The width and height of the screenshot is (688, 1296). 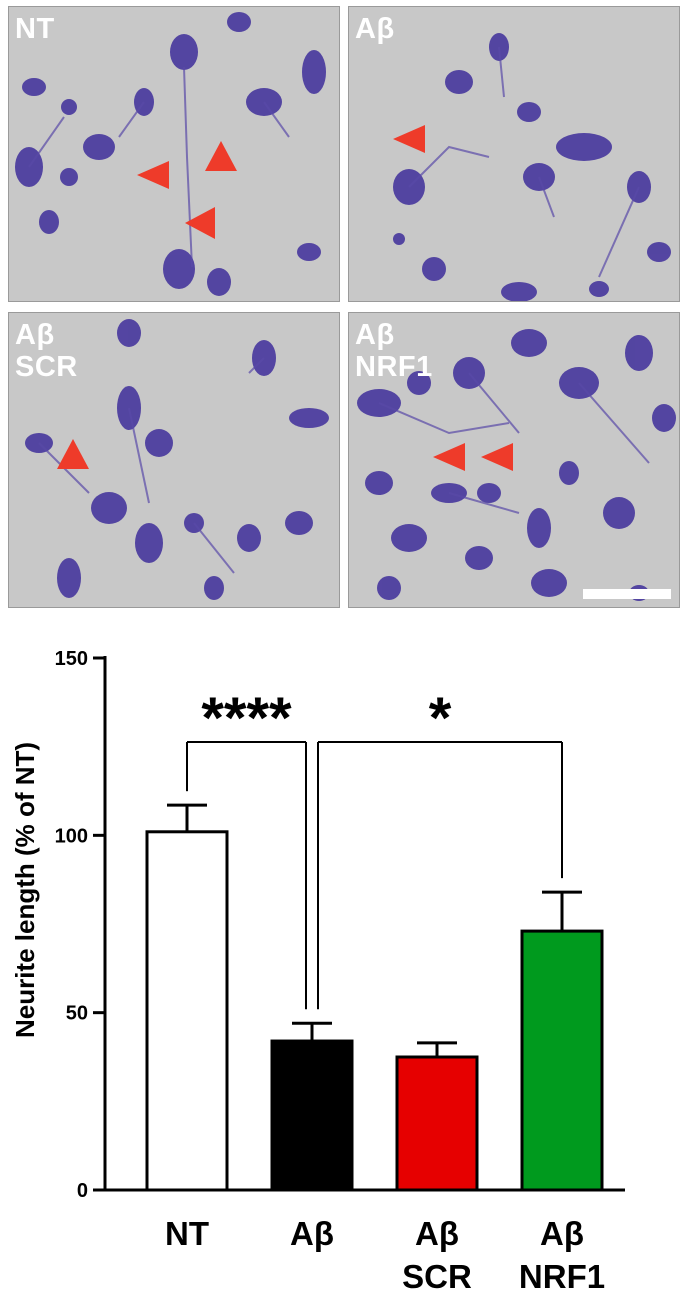 I want to click on y-tick-label: 0, so click(x=82, y=1191).